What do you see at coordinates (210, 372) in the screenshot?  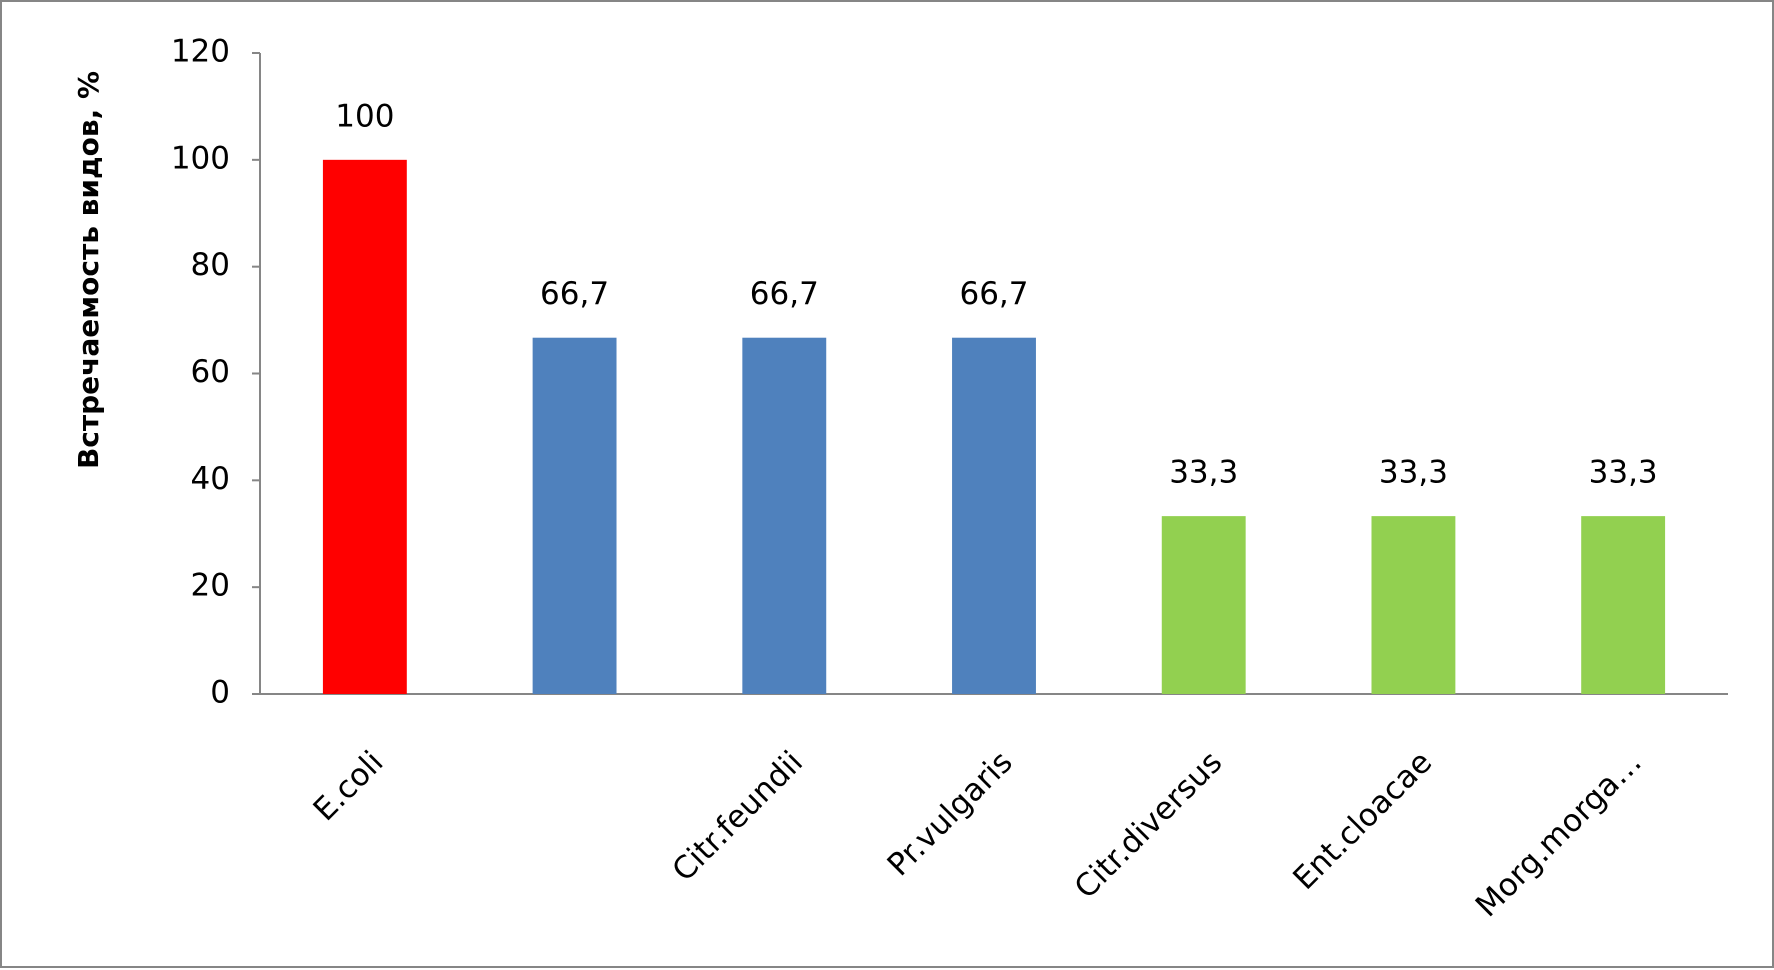 I see `y-tick-label: 60` at bounding box center [210, 372].